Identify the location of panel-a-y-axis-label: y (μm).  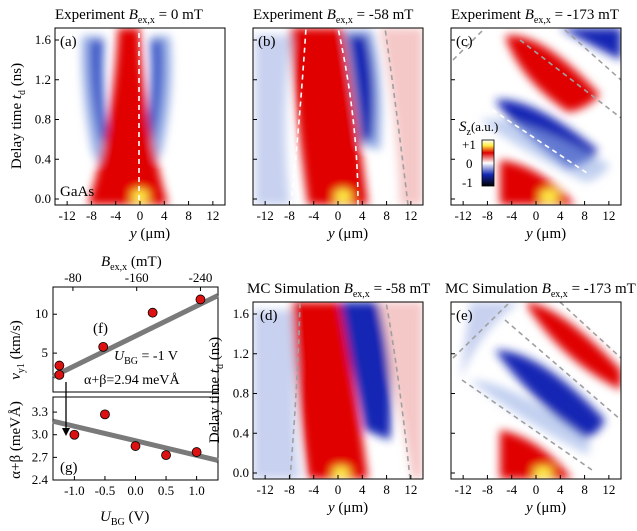
(149, 234).